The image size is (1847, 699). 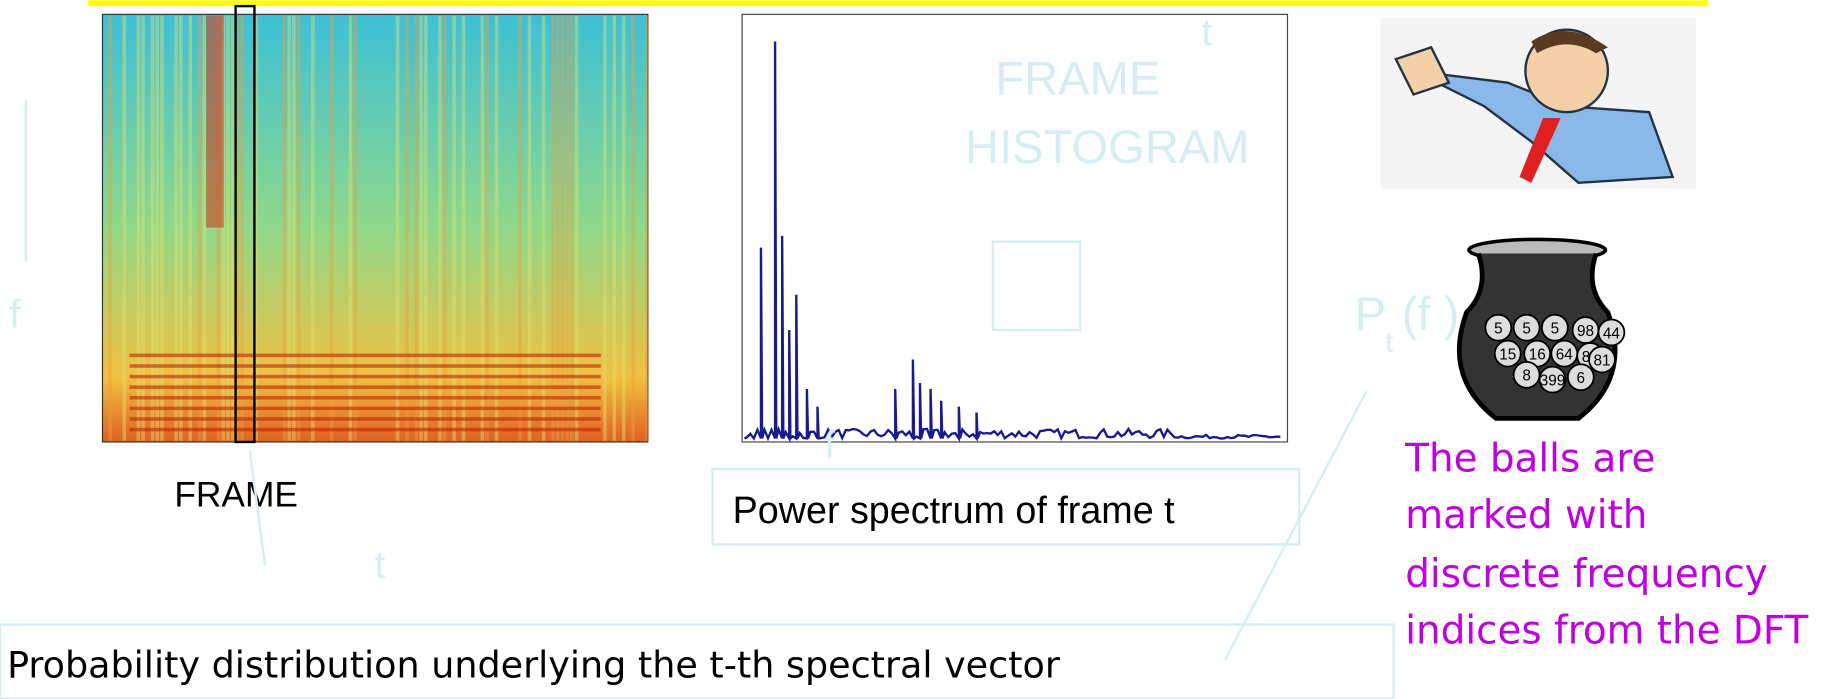 I want to click on placeholder, so click(x=1036, y=286).